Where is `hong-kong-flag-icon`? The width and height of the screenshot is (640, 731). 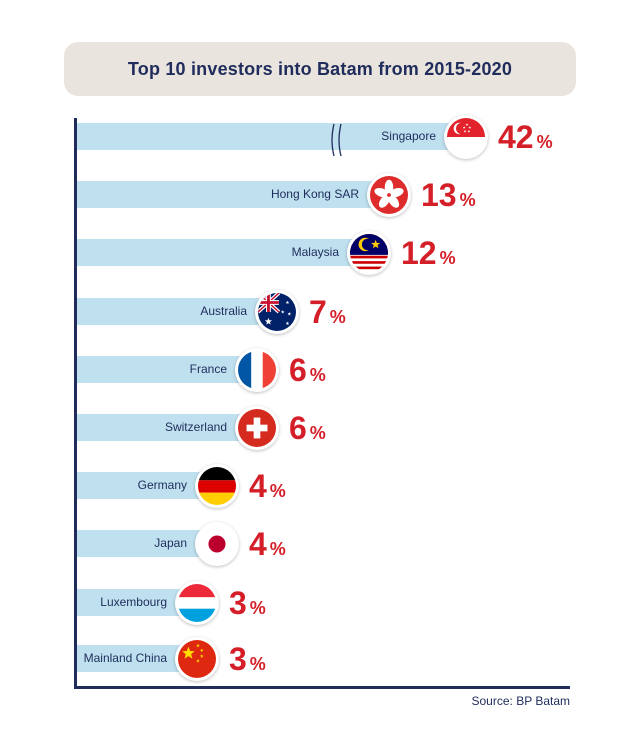 hong-kong-flag-icon is located at coordinates (389, 194).